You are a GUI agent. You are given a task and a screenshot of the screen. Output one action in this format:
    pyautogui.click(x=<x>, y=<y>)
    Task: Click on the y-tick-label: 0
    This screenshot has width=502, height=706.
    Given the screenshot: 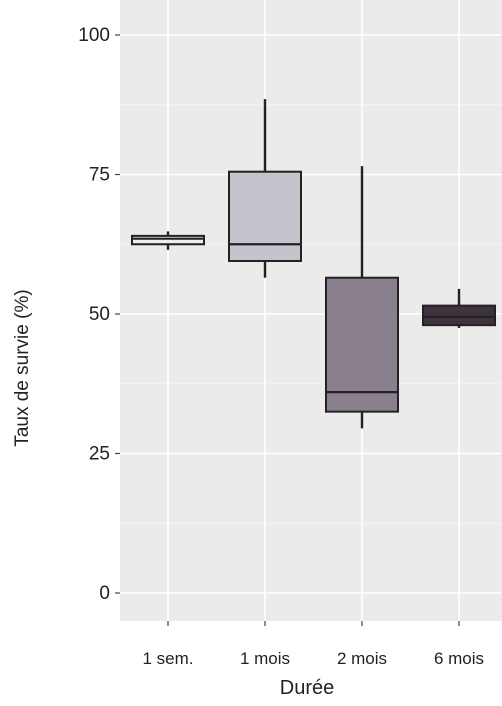 What is the action you would take?
    pyautogui.click(x=104, y=593)
    